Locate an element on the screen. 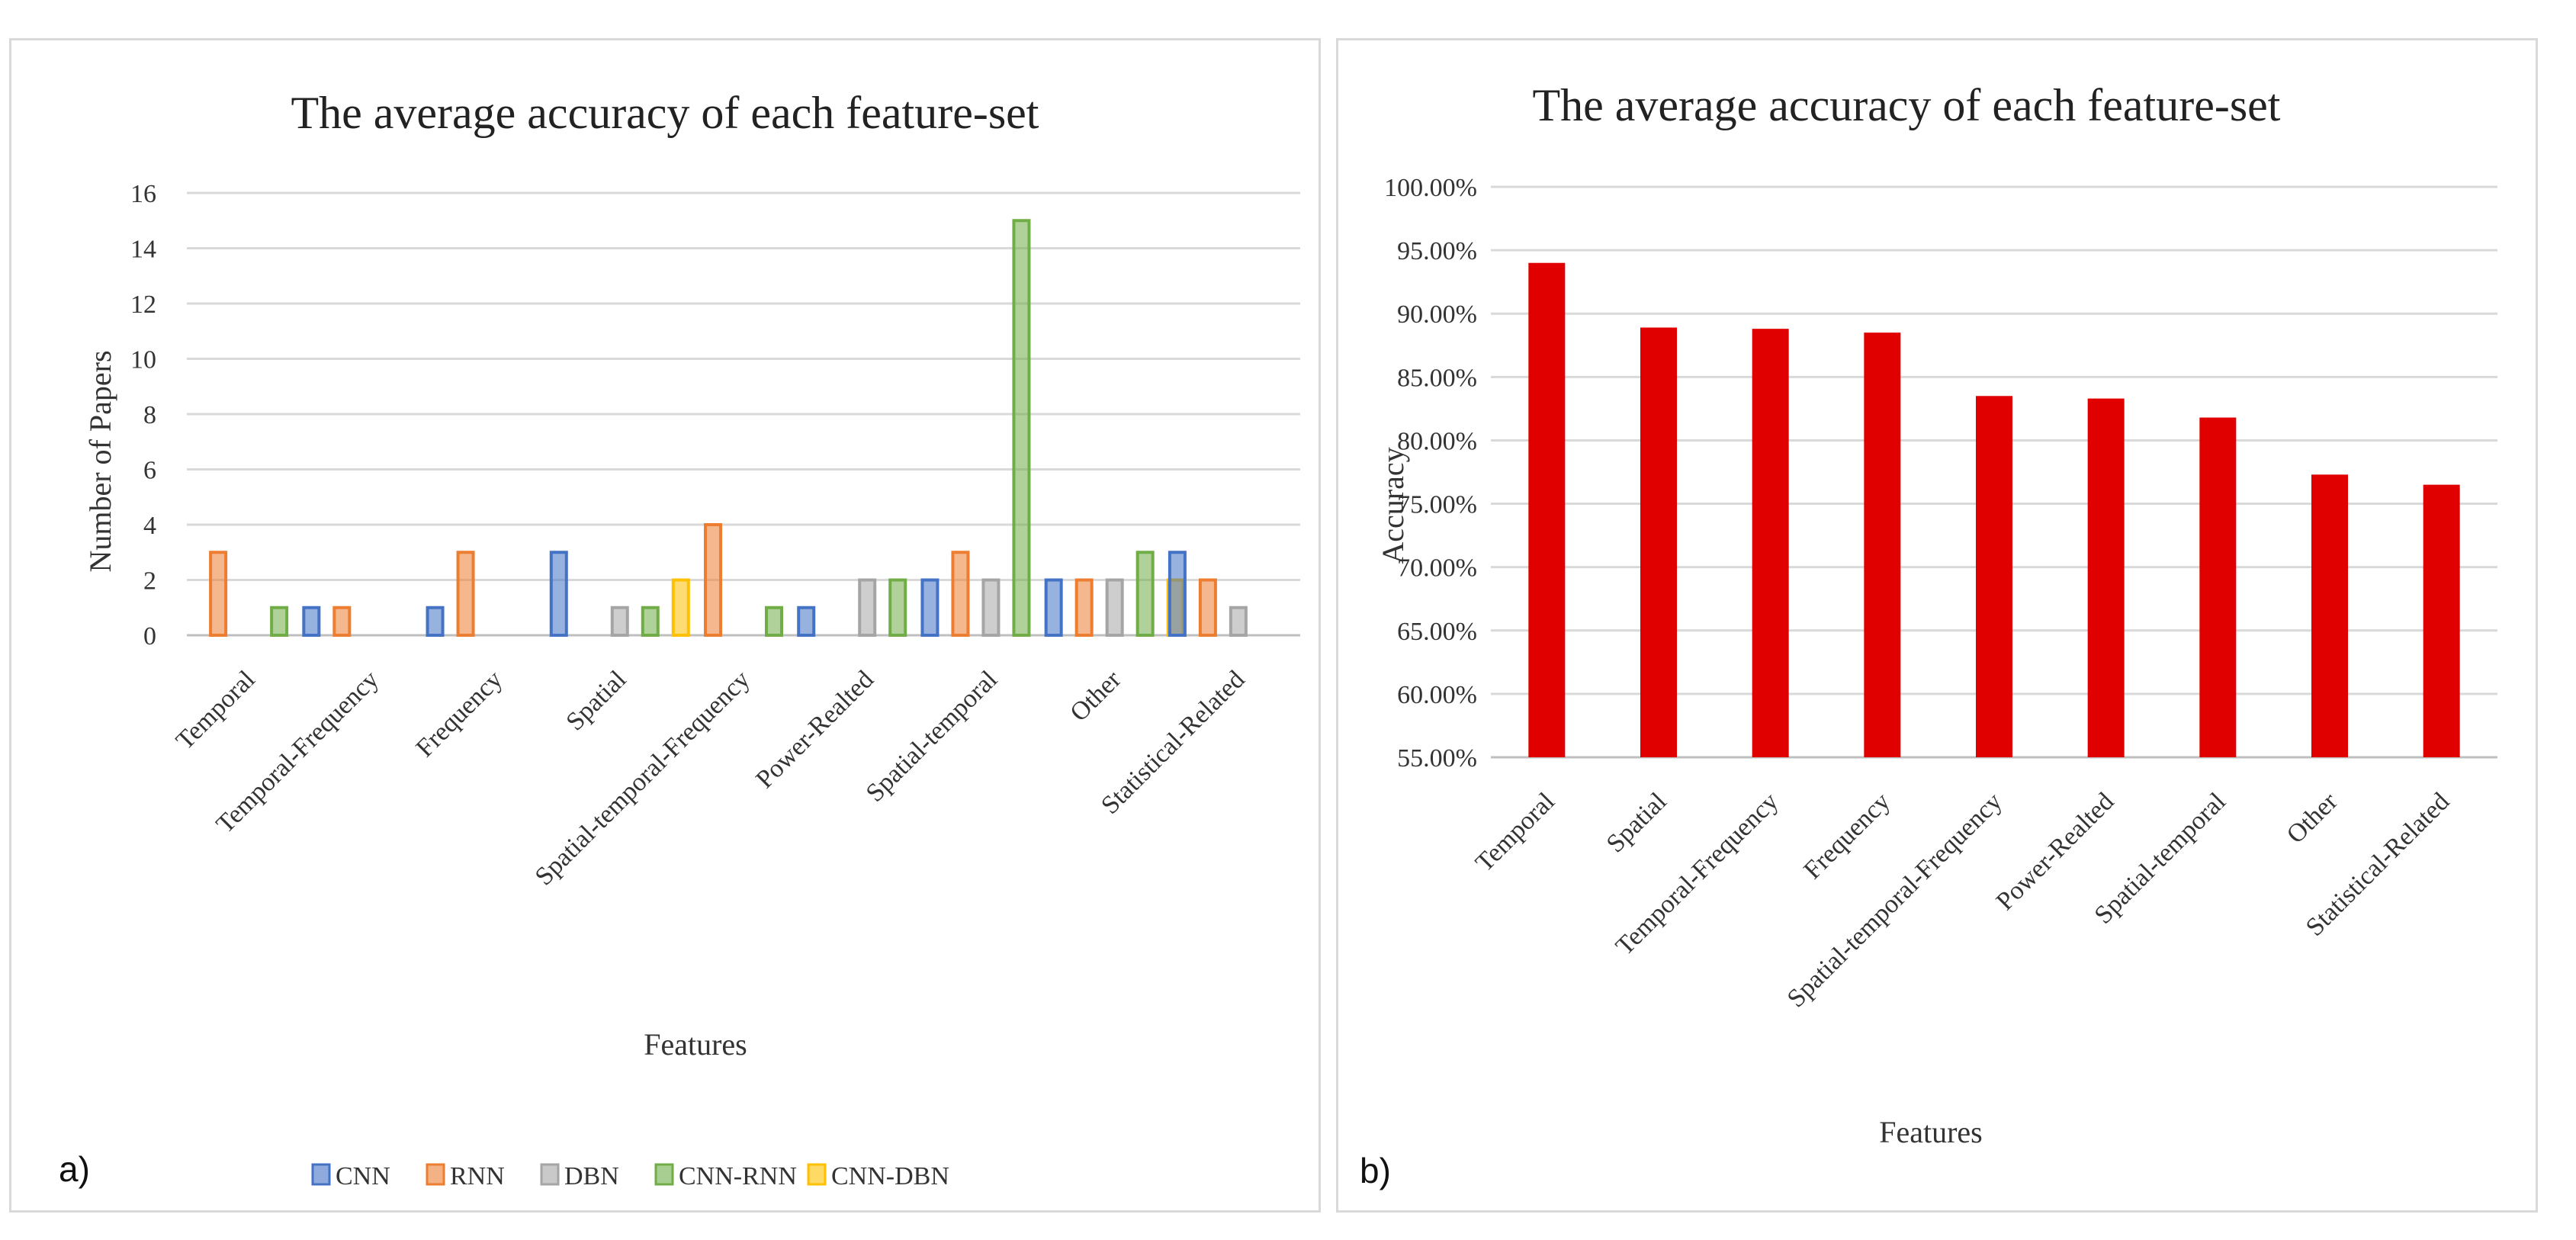 This screenshot has width=2576, height=1240. chart-b-category-label: Spatial is located at coordinates (1636, 823).